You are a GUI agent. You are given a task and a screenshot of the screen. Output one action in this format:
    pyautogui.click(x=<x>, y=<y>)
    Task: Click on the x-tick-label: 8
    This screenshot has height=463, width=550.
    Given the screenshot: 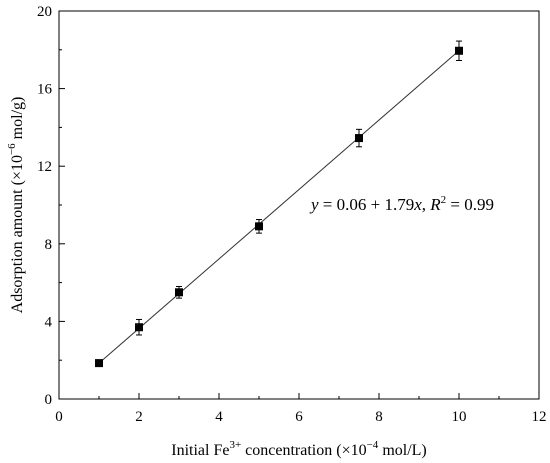 What is the action you would take?
    pyautogui.click(x=379, y=417)
    